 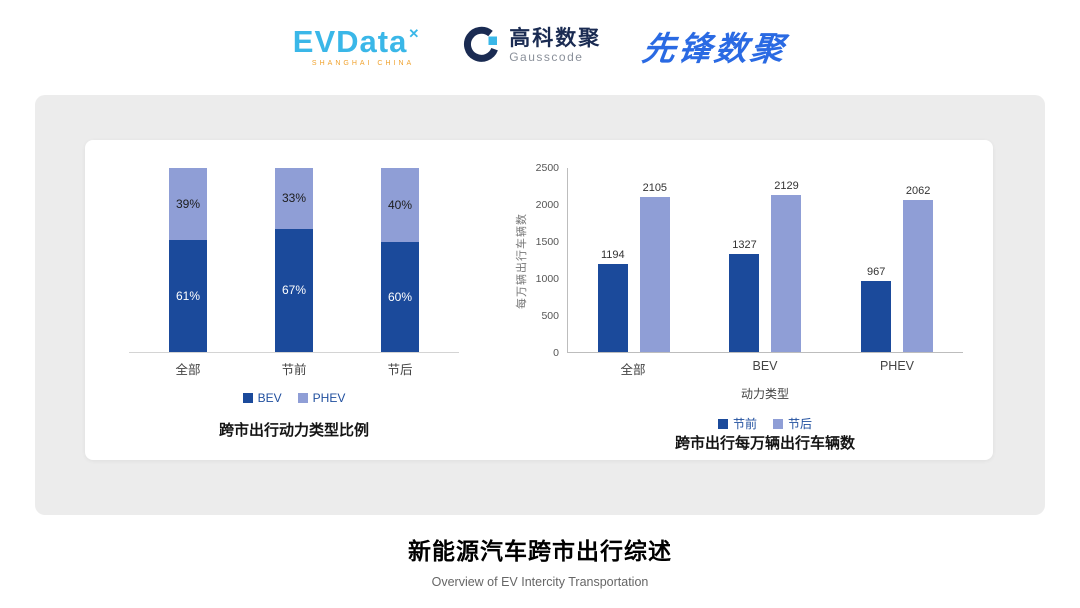 I want to click on evdata-wordmark: EVData✕, so click(x=356, y=41).